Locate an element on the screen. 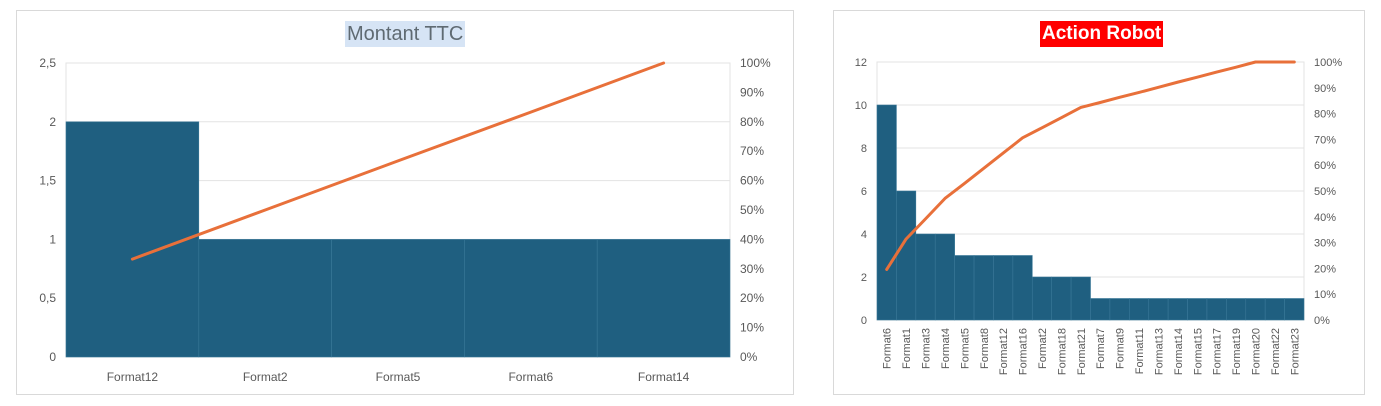  x-tick-label: Format19 is located at coordinates (1237, 351).